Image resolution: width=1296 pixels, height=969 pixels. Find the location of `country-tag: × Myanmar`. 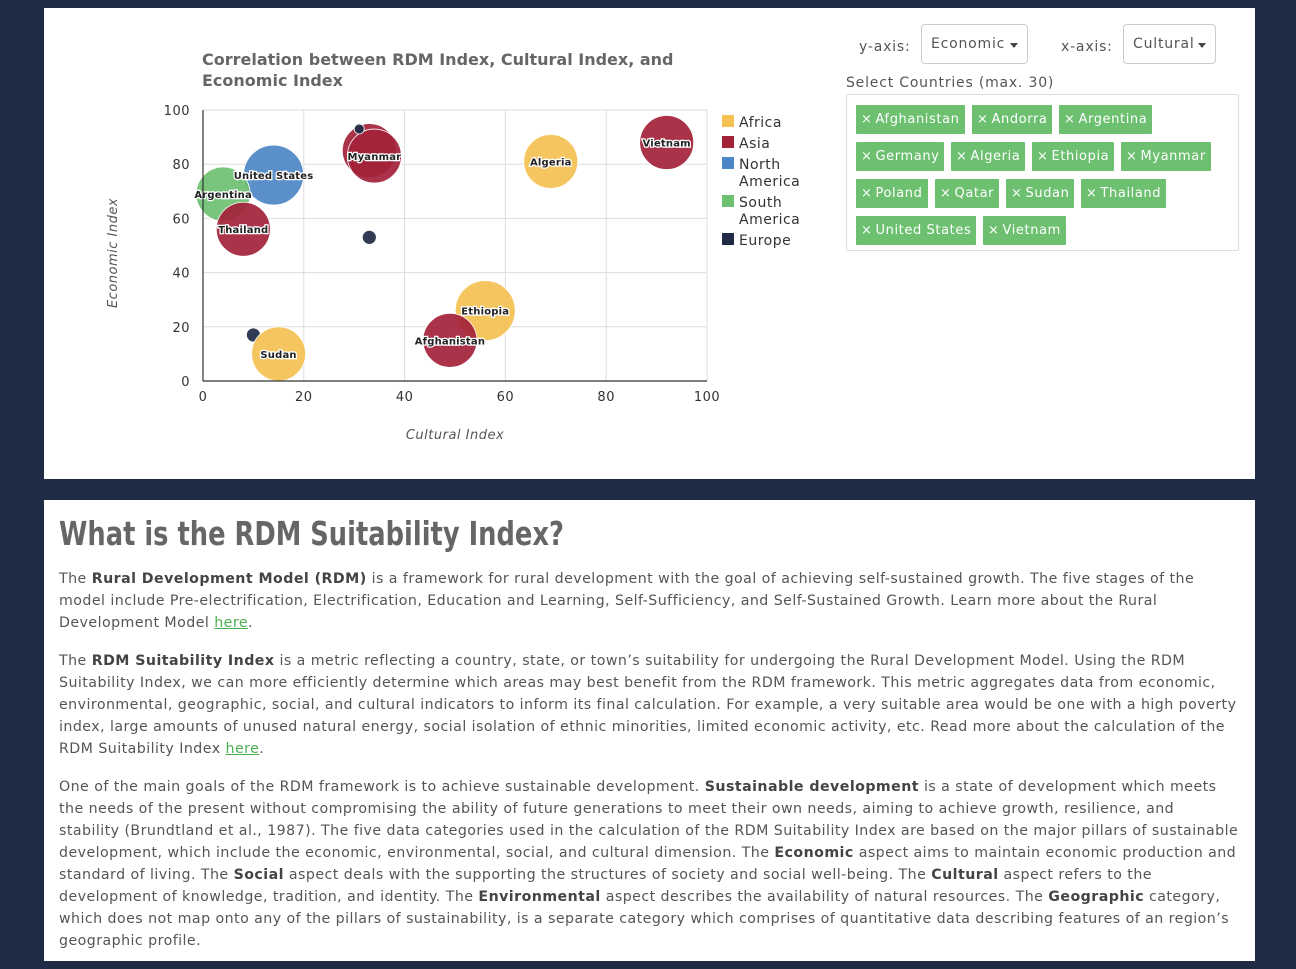

country-tag: × Myanmar is located at coordinates (1166, 156).